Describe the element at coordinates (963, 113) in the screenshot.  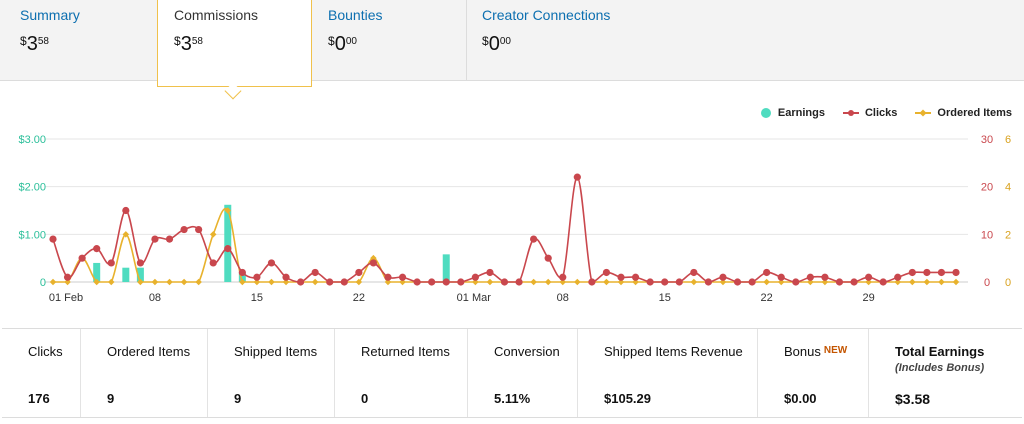
I see `legend-ordered-items: Ordered Items` at that location.